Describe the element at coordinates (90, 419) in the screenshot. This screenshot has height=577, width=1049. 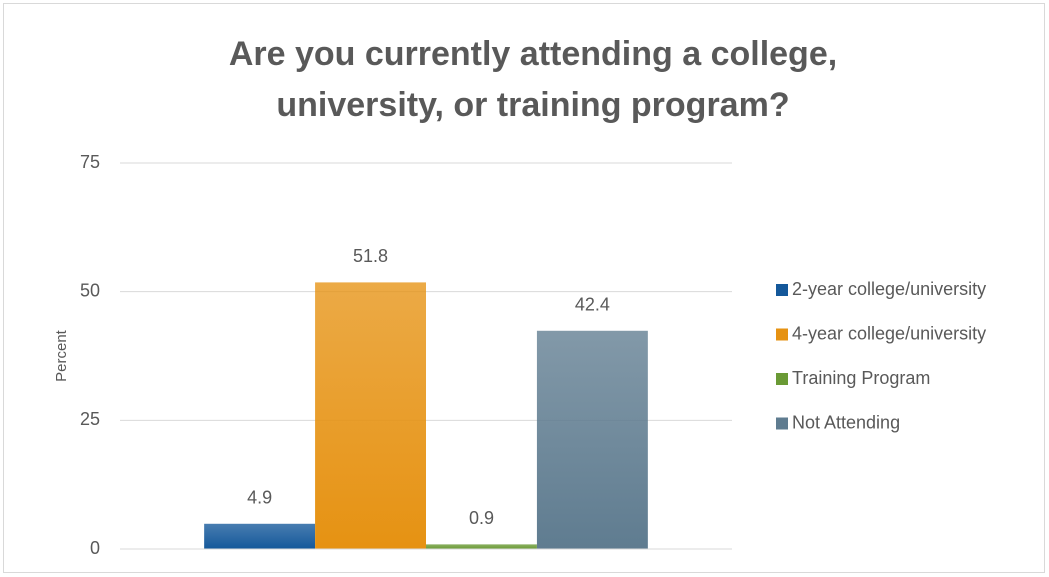
I see `y-tick-label: 25` at that location.